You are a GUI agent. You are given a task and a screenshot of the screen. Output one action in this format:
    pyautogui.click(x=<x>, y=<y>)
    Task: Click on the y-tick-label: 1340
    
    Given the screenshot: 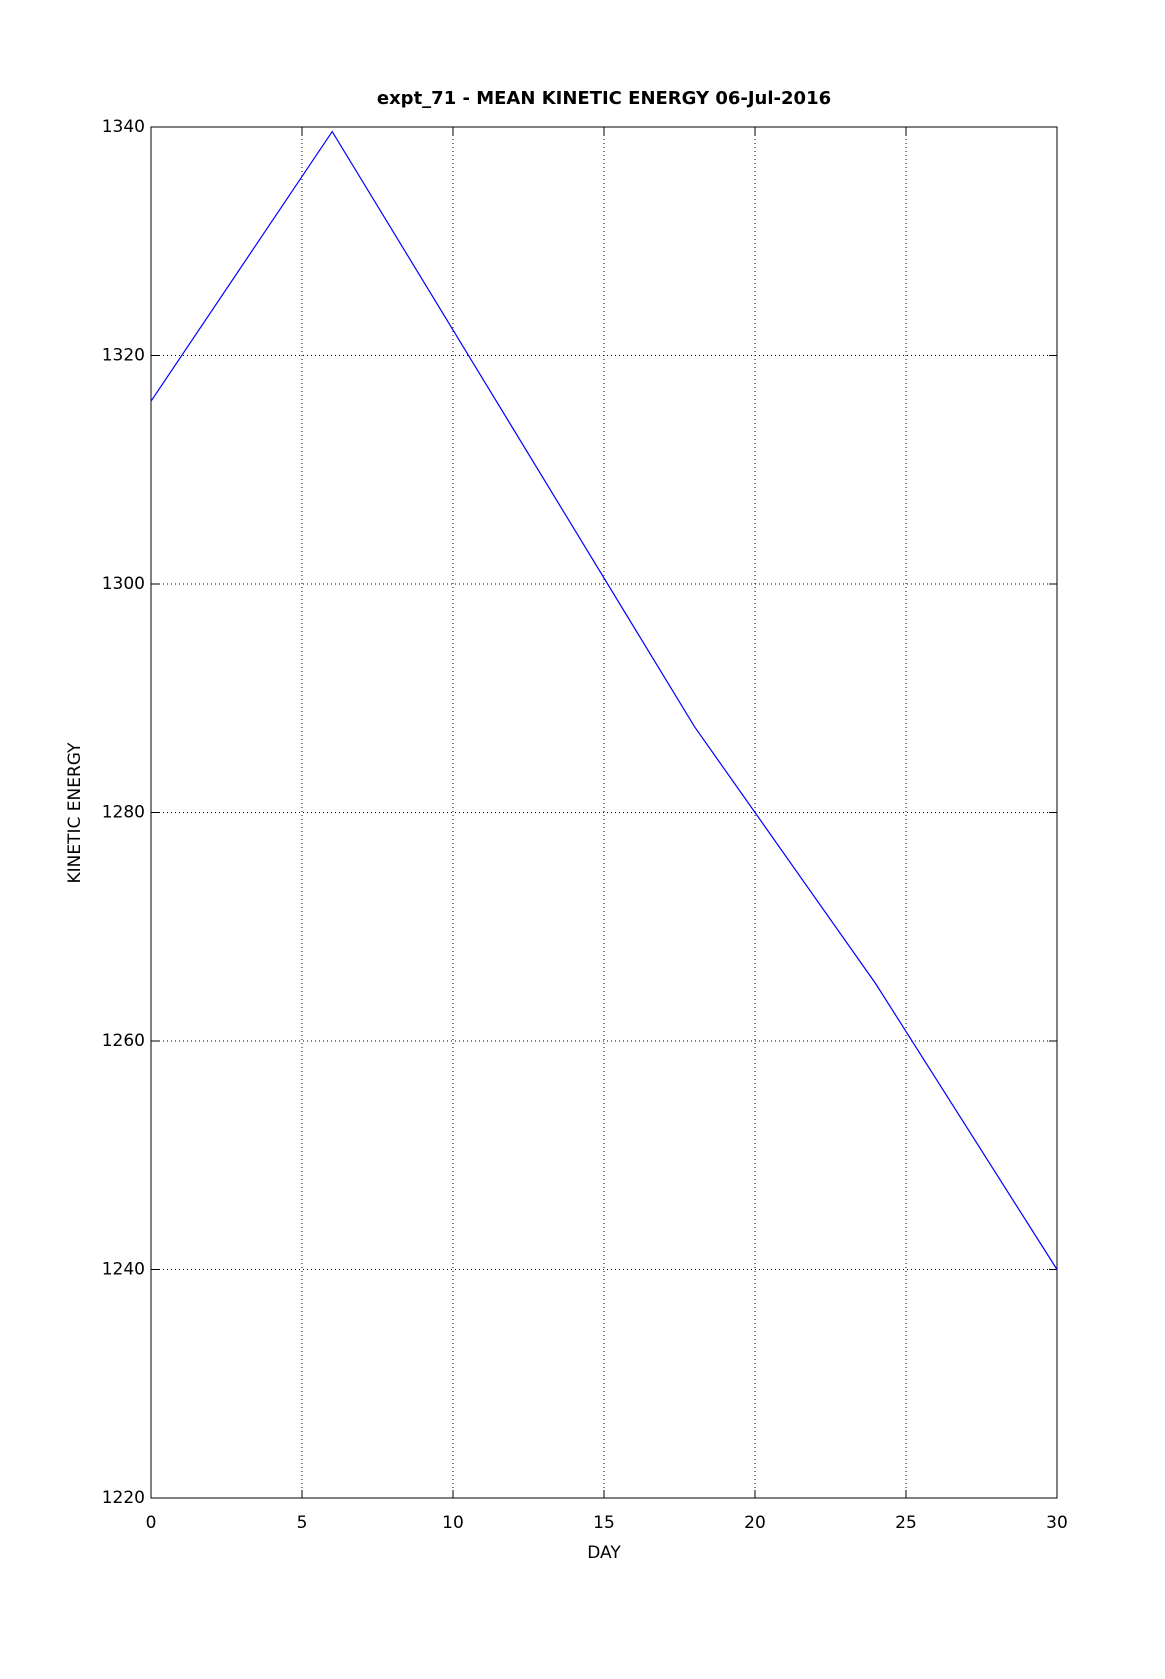 What is the action you would take?
    pyautogui.click(x=123, y=127)
    